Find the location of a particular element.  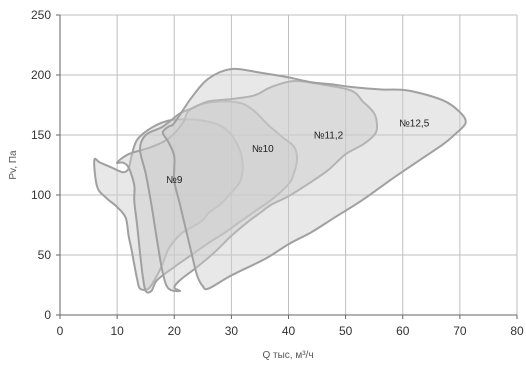

y-tick-label: 150 is located at coordinates (41, 135).